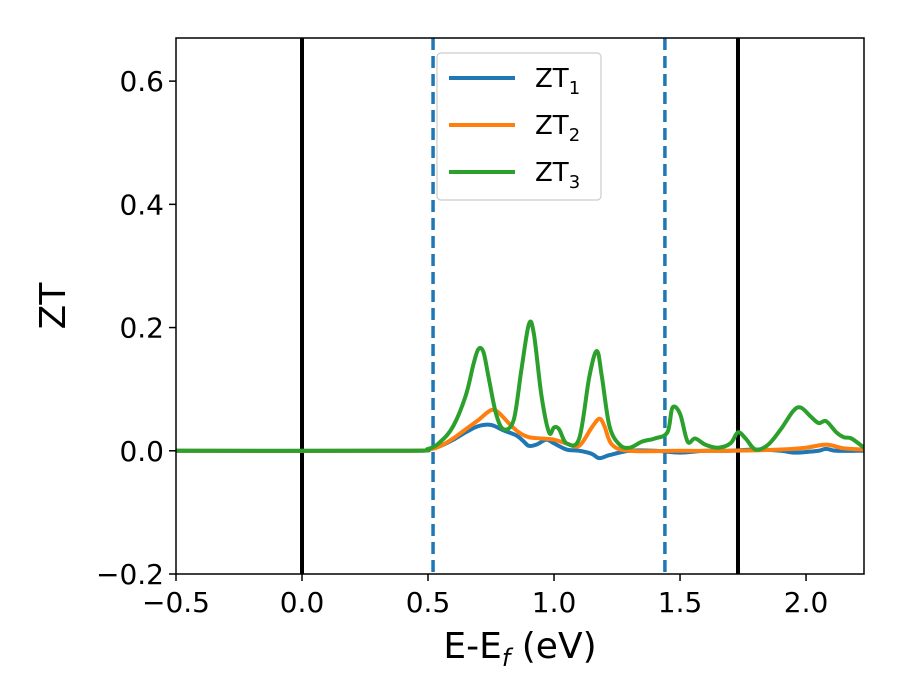 The image size is (900, 700). I want to click on legend-label: ZT1, so click(557, 81).